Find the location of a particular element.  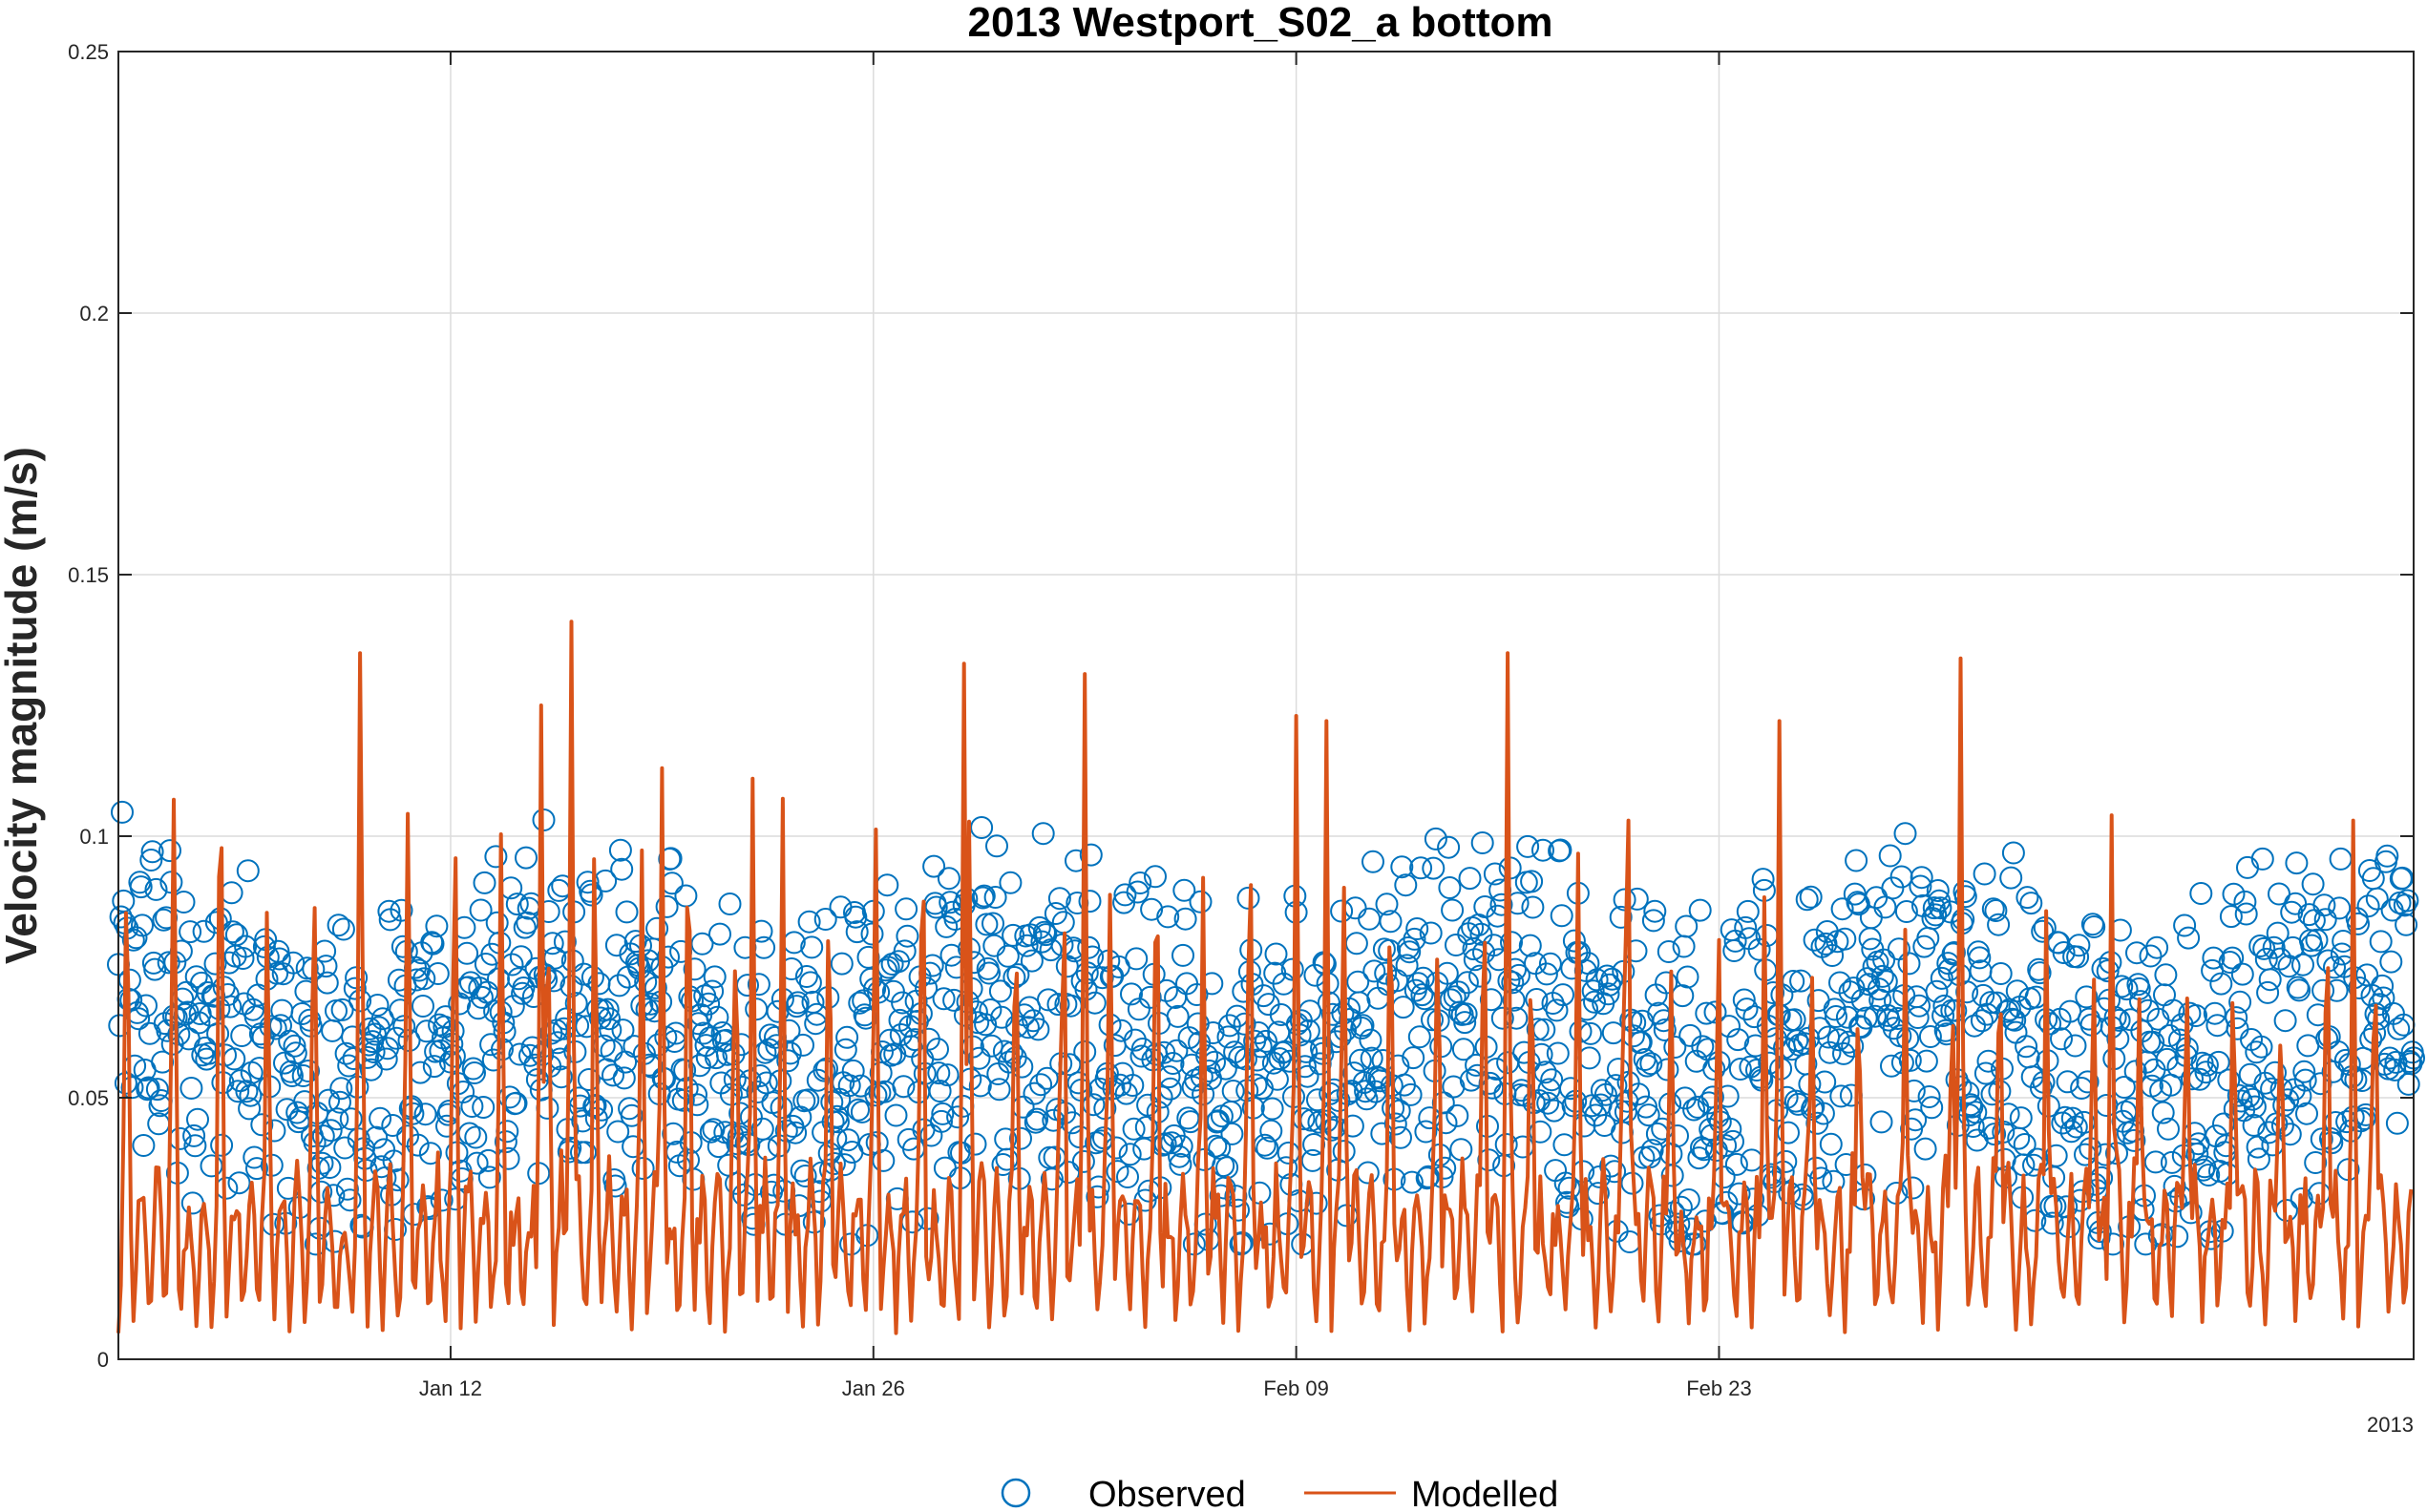

y-tick-label: 0.2 is located at coordinates (94, 314).